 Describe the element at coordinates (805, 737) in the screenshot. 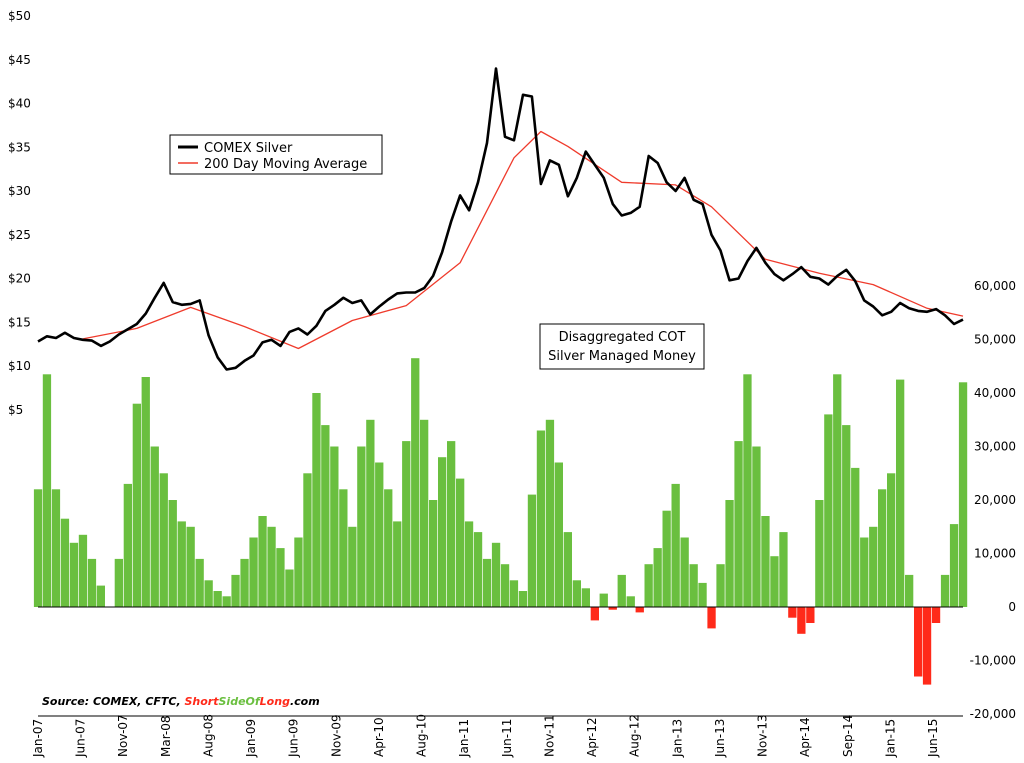

I see `x-tick-label: Apr-14` at that location.